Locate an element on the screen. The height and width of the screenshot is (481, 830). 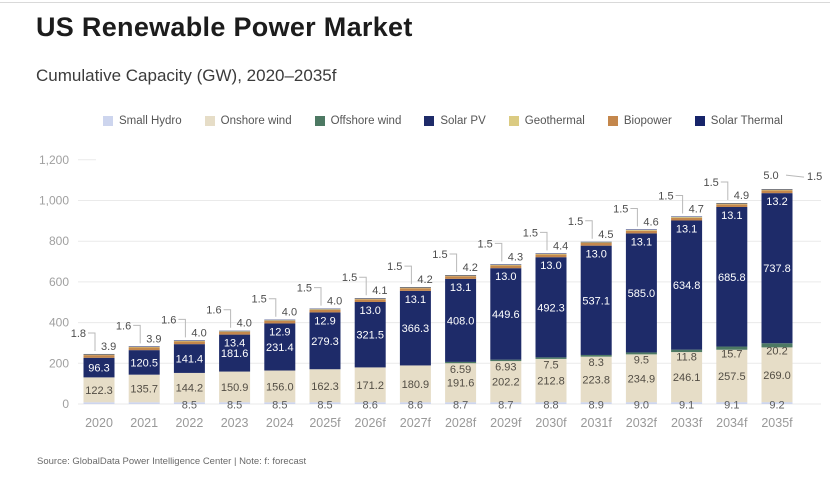
bar-segment-solar-thermal-2034f is located at coordinates (732, 203).